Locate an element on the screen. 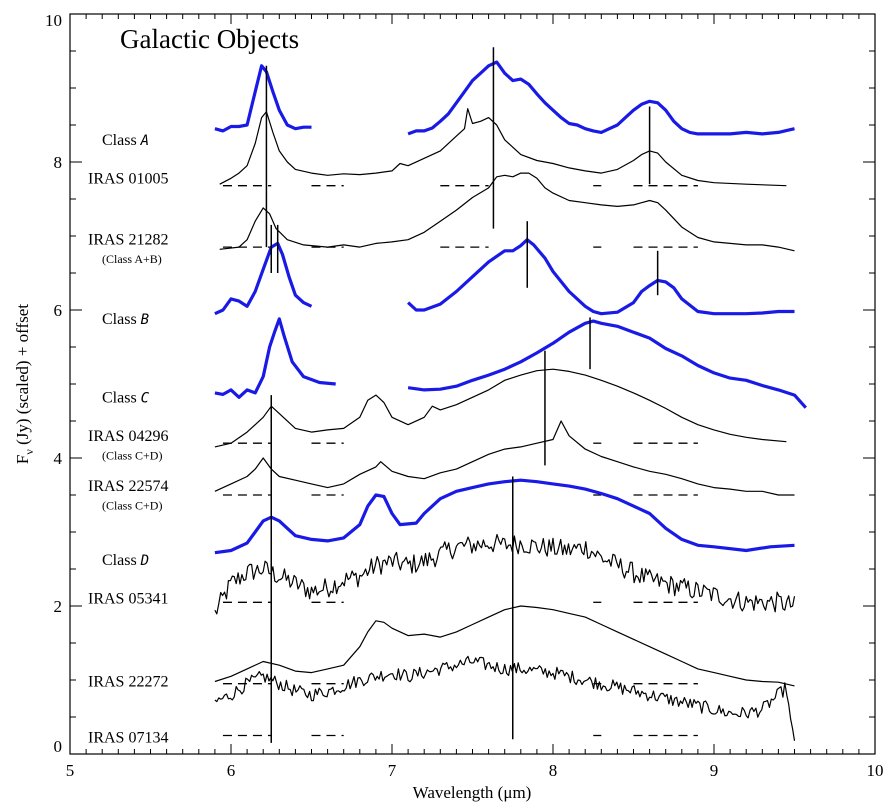 The image size is (885, 806). y-tick-label: 8 is located at coordinates (58, 162).